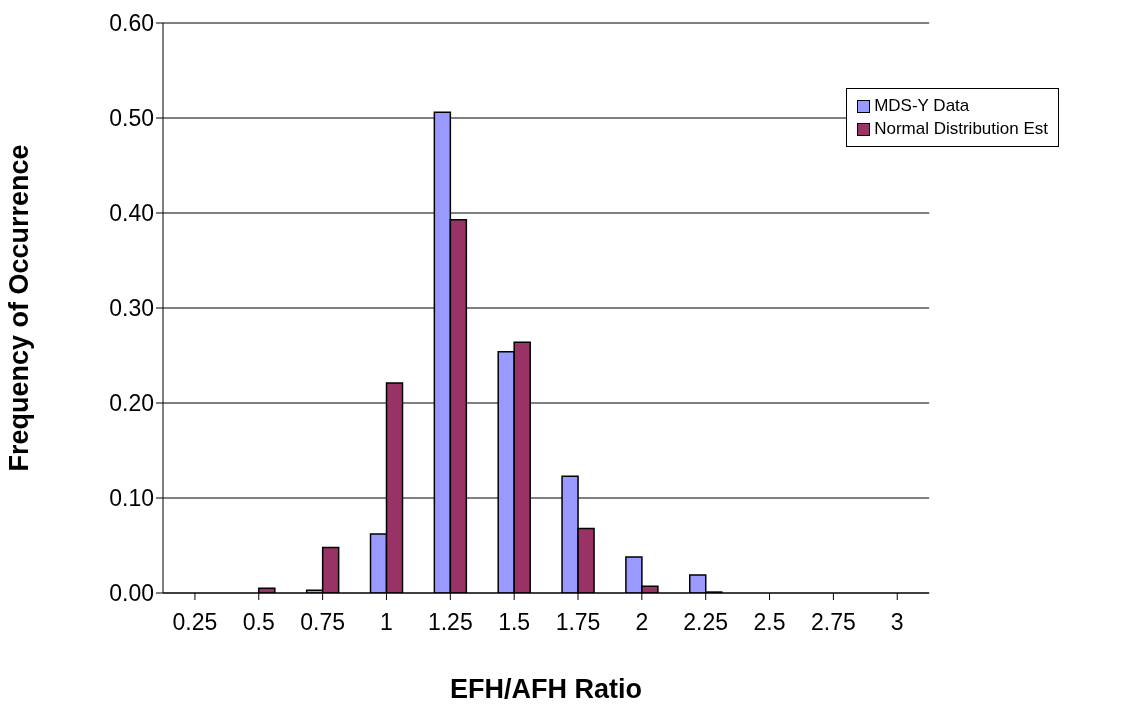 The height and width of the screenshot is (721, 1144). What do you see at coordinates (514, 622) in the screenshot?
I see `x-tick-label: 1.5` at bounding box center [514, 622].